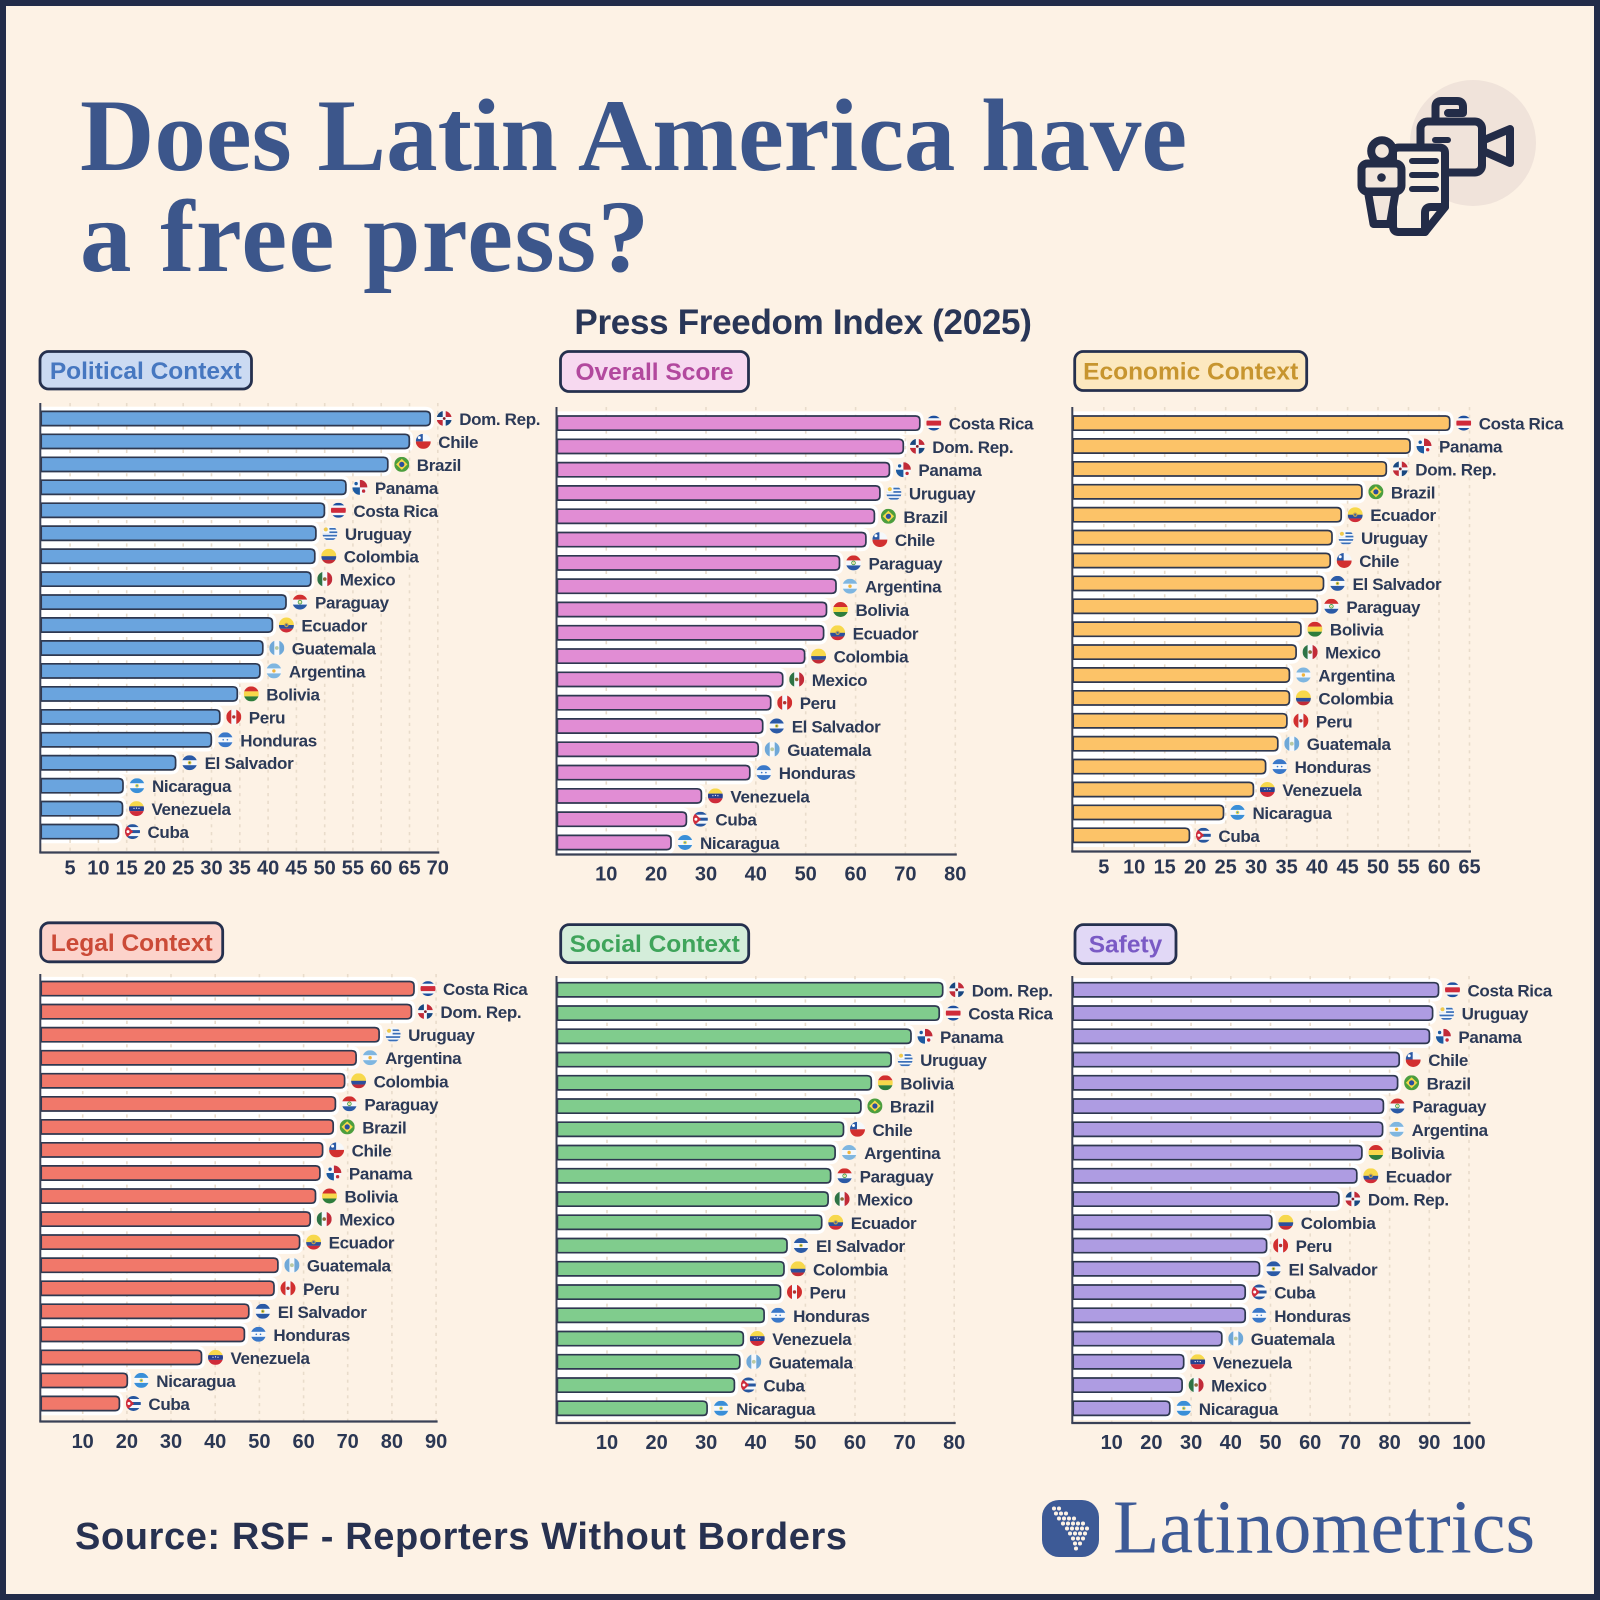  What do you see at coordinates (655, 372) in the screenshot?
I see `svg-text: Overall Score` at bounding box center [655, 372].